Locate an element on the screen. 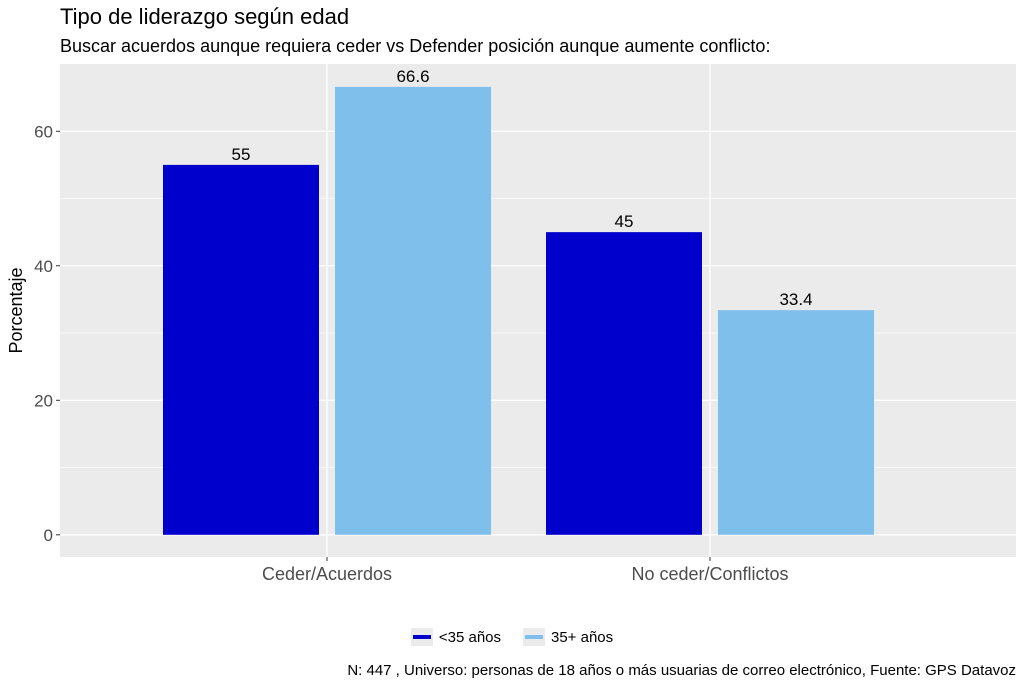 The height and width of the screenshot is (687, 1024). y-tick-label: 40 is located at coordinates (43, 266).